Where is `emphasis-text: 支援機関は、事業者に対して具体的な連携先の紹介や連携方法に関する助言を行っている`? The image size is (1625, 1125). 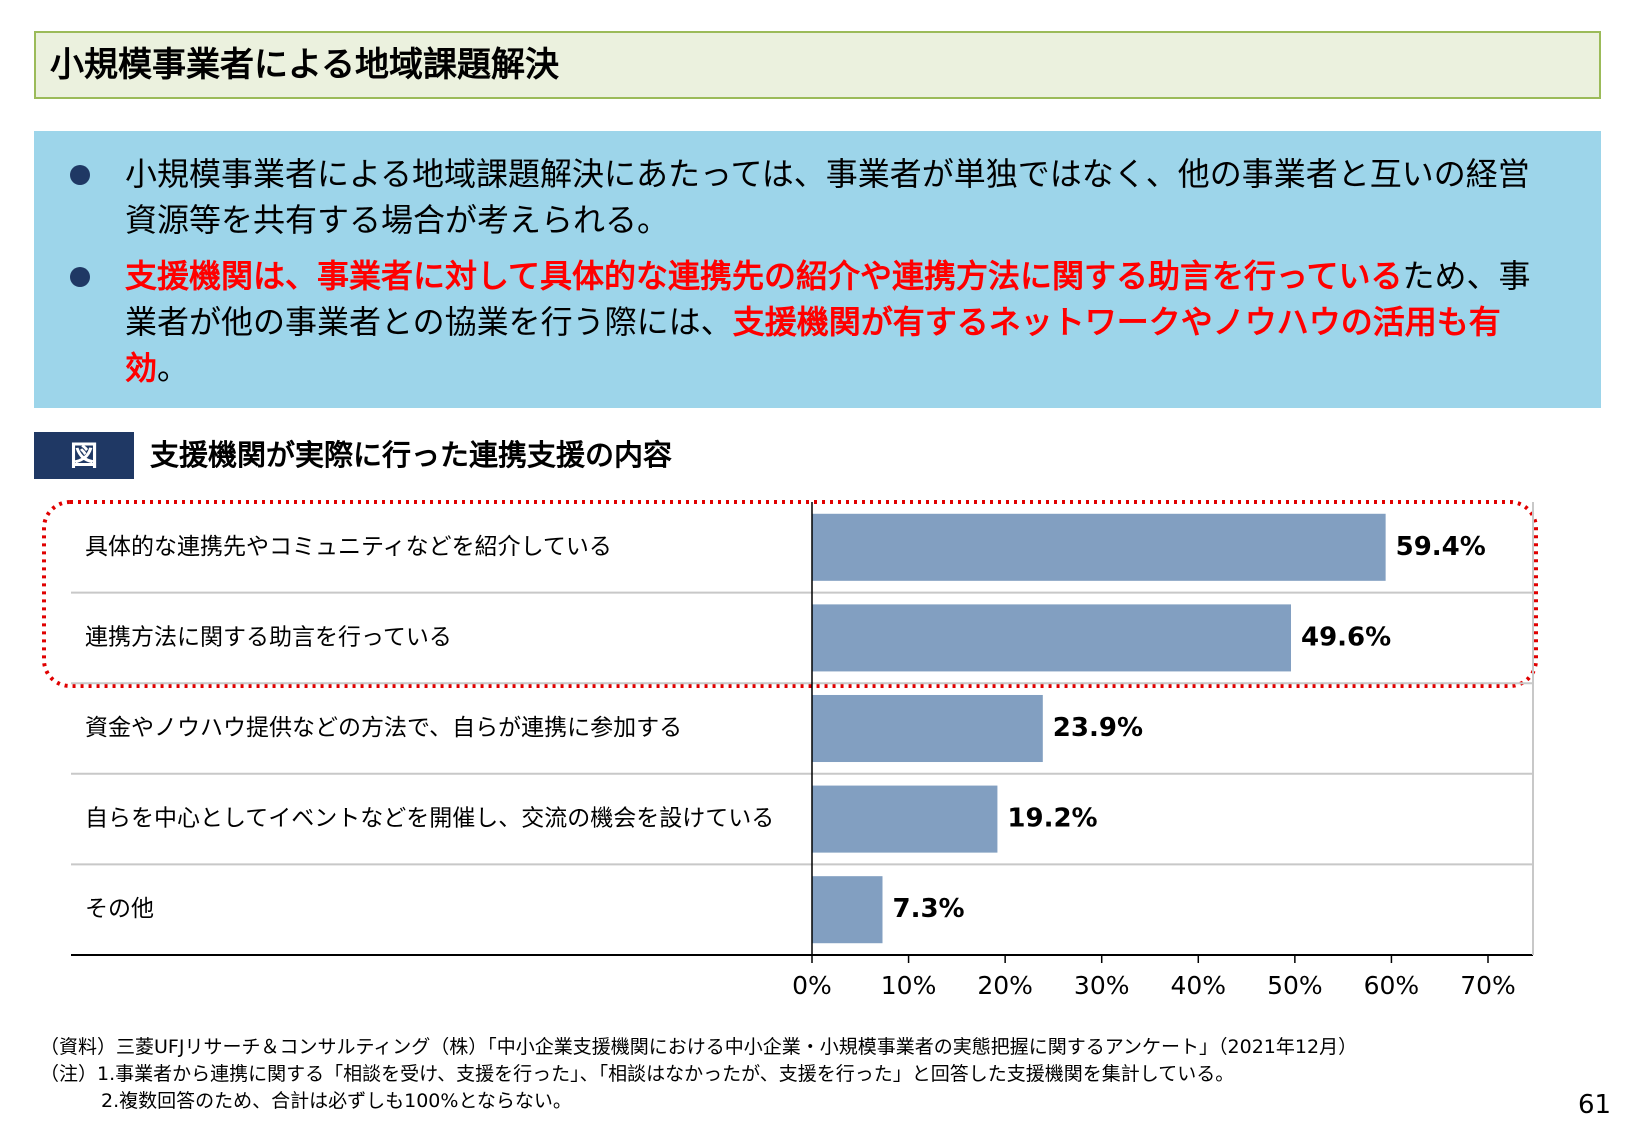
emphasis-text: 支援機関は、事業者に対して具体的な連携先の紹介や連携方法に関する助言を行っている is located at coordinates (764, 276).